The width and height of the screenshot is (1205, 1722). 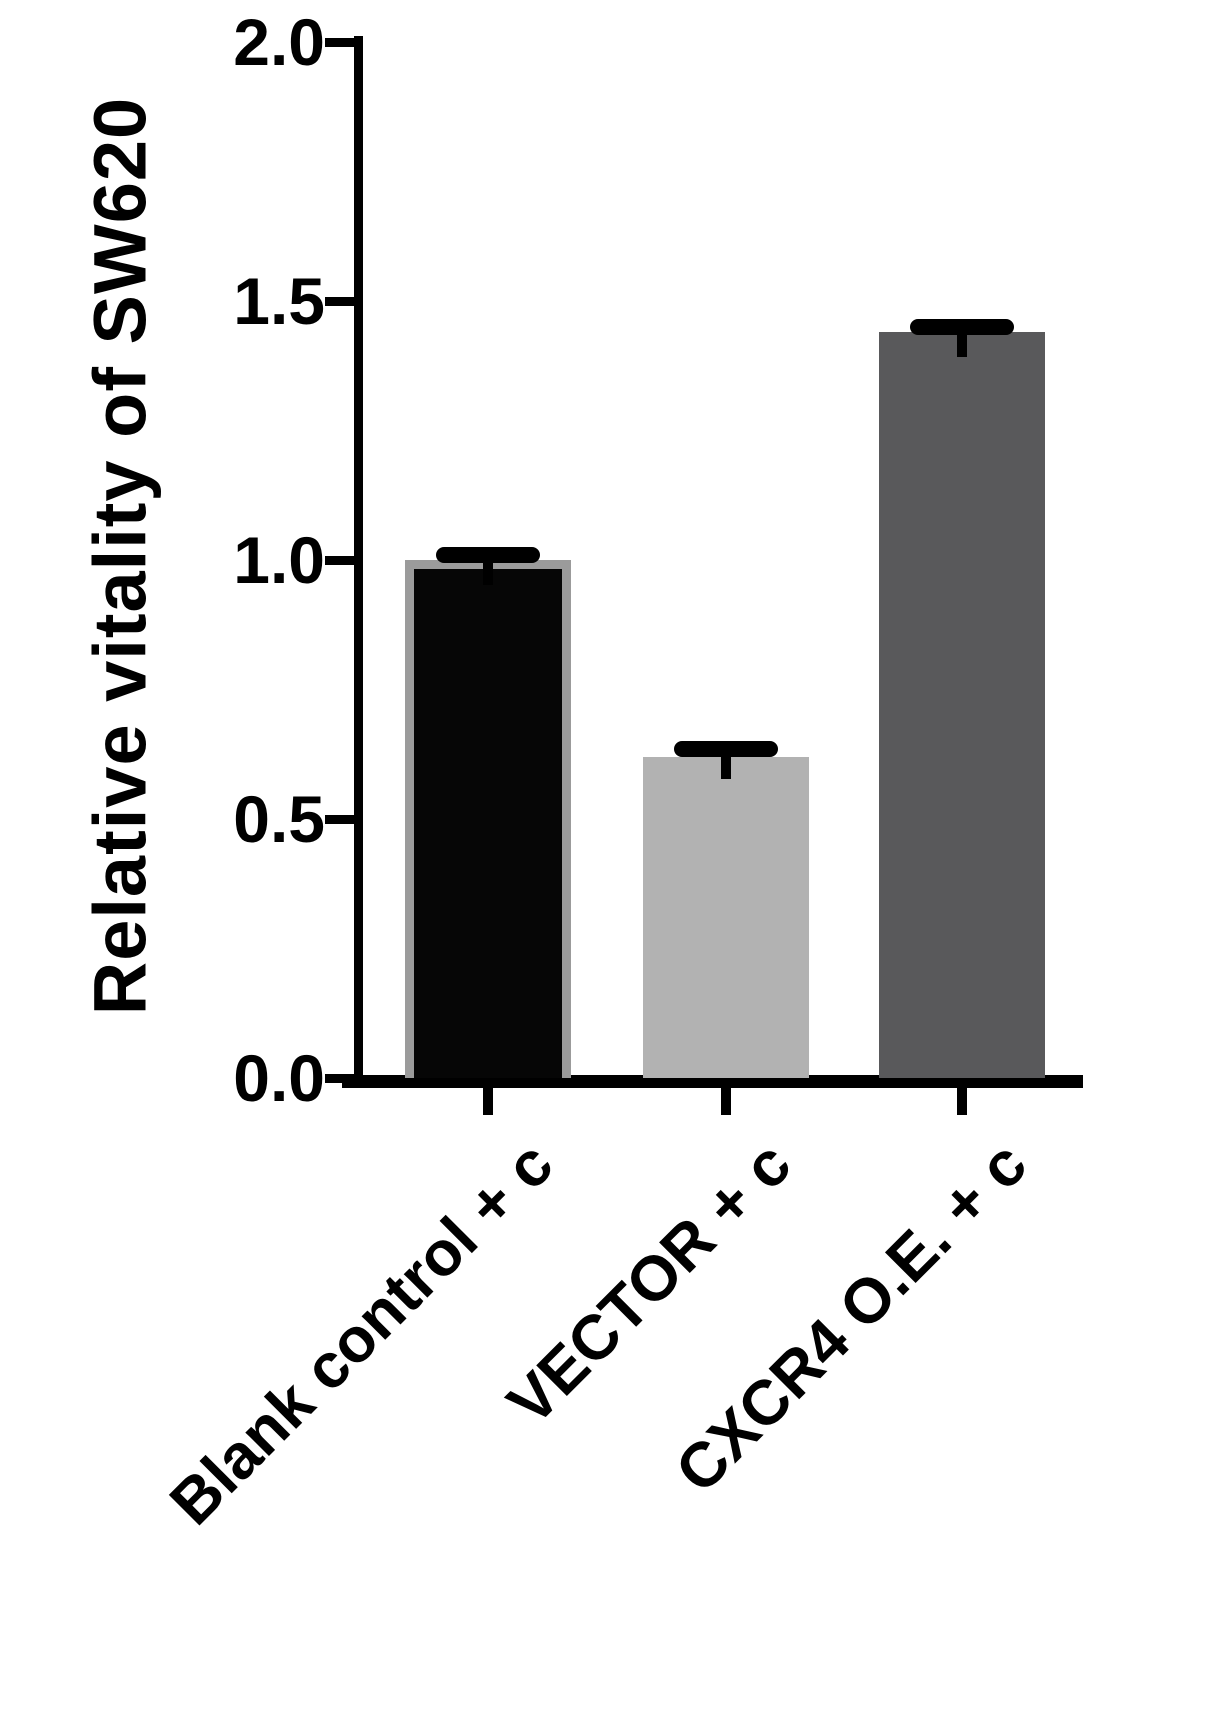 I want to click on bar-cxcr4-o-e-c, so click(x=962, y=705).